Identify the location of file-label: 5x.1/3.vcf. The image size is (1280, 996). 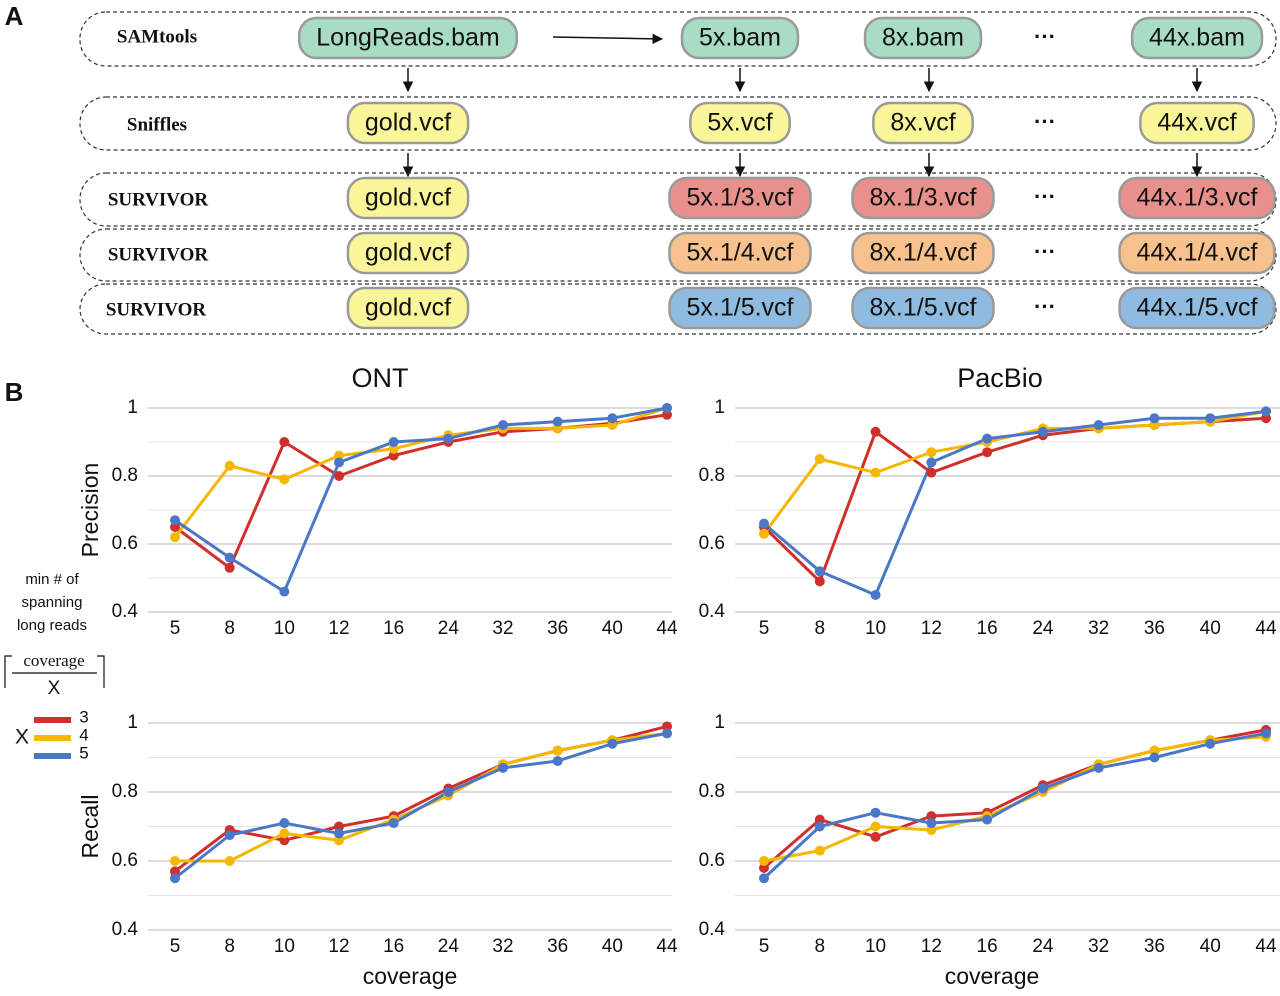
(740, 198).